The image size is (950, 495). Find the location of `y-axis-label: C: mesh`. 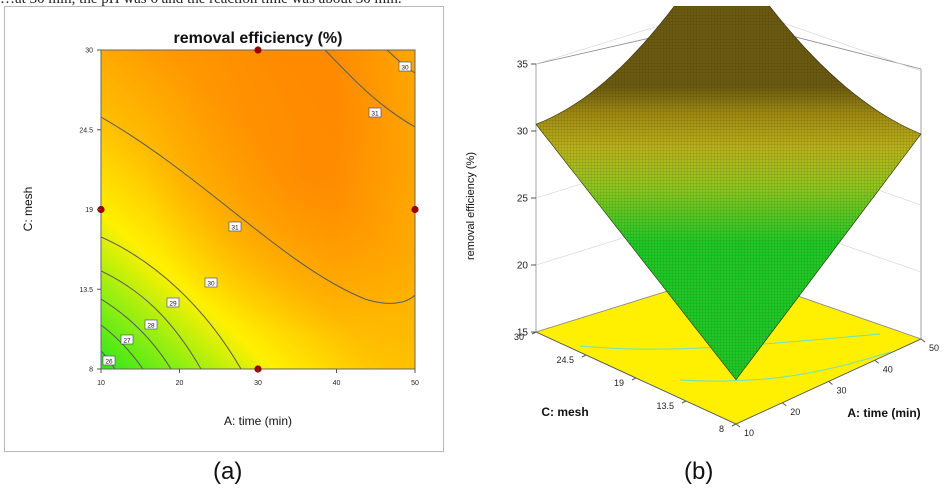

y-axis-label: C: mesh is located at coordinates (28, 209).